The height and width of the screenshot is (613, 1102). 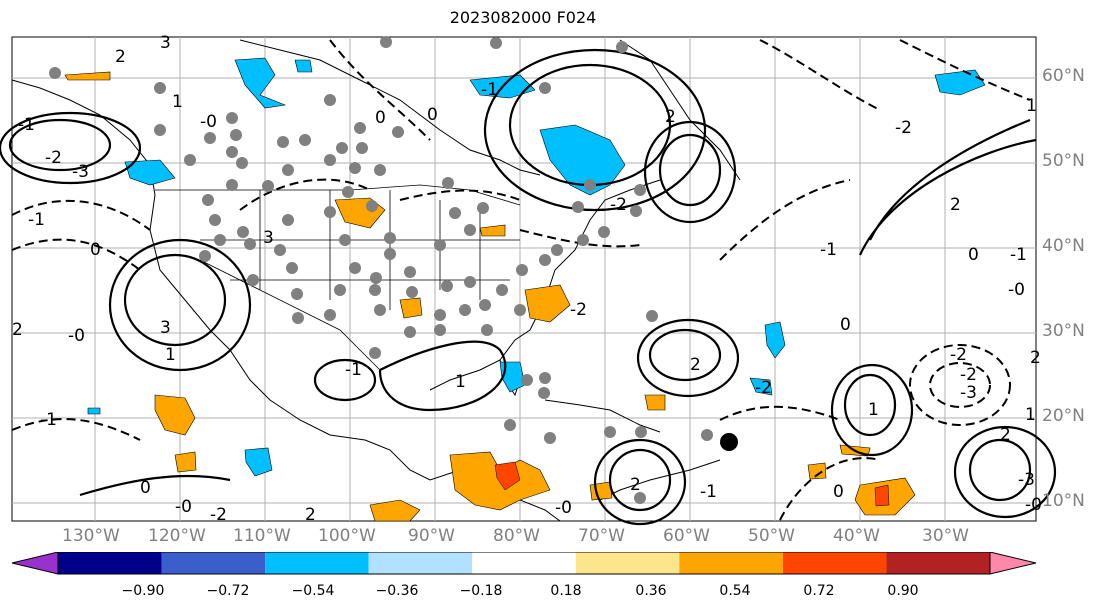 What do you see at coordinates (35, 563) in the screenshot?
I see `colorbar-extend-low` at bounding box center [35, 563].